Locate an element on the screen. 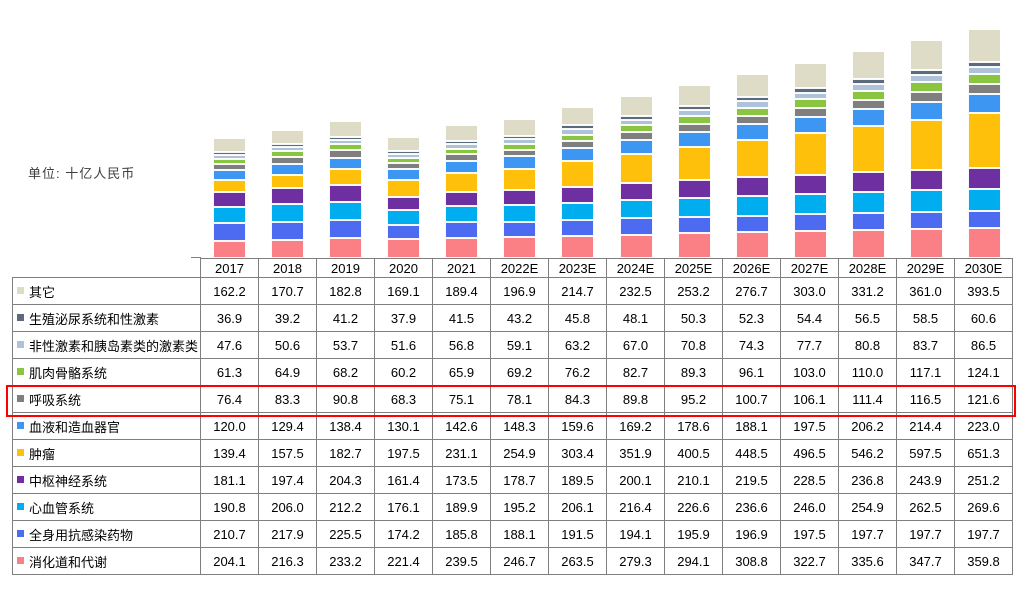  value-cell: 67.0 is located at coordinates (635, 345).